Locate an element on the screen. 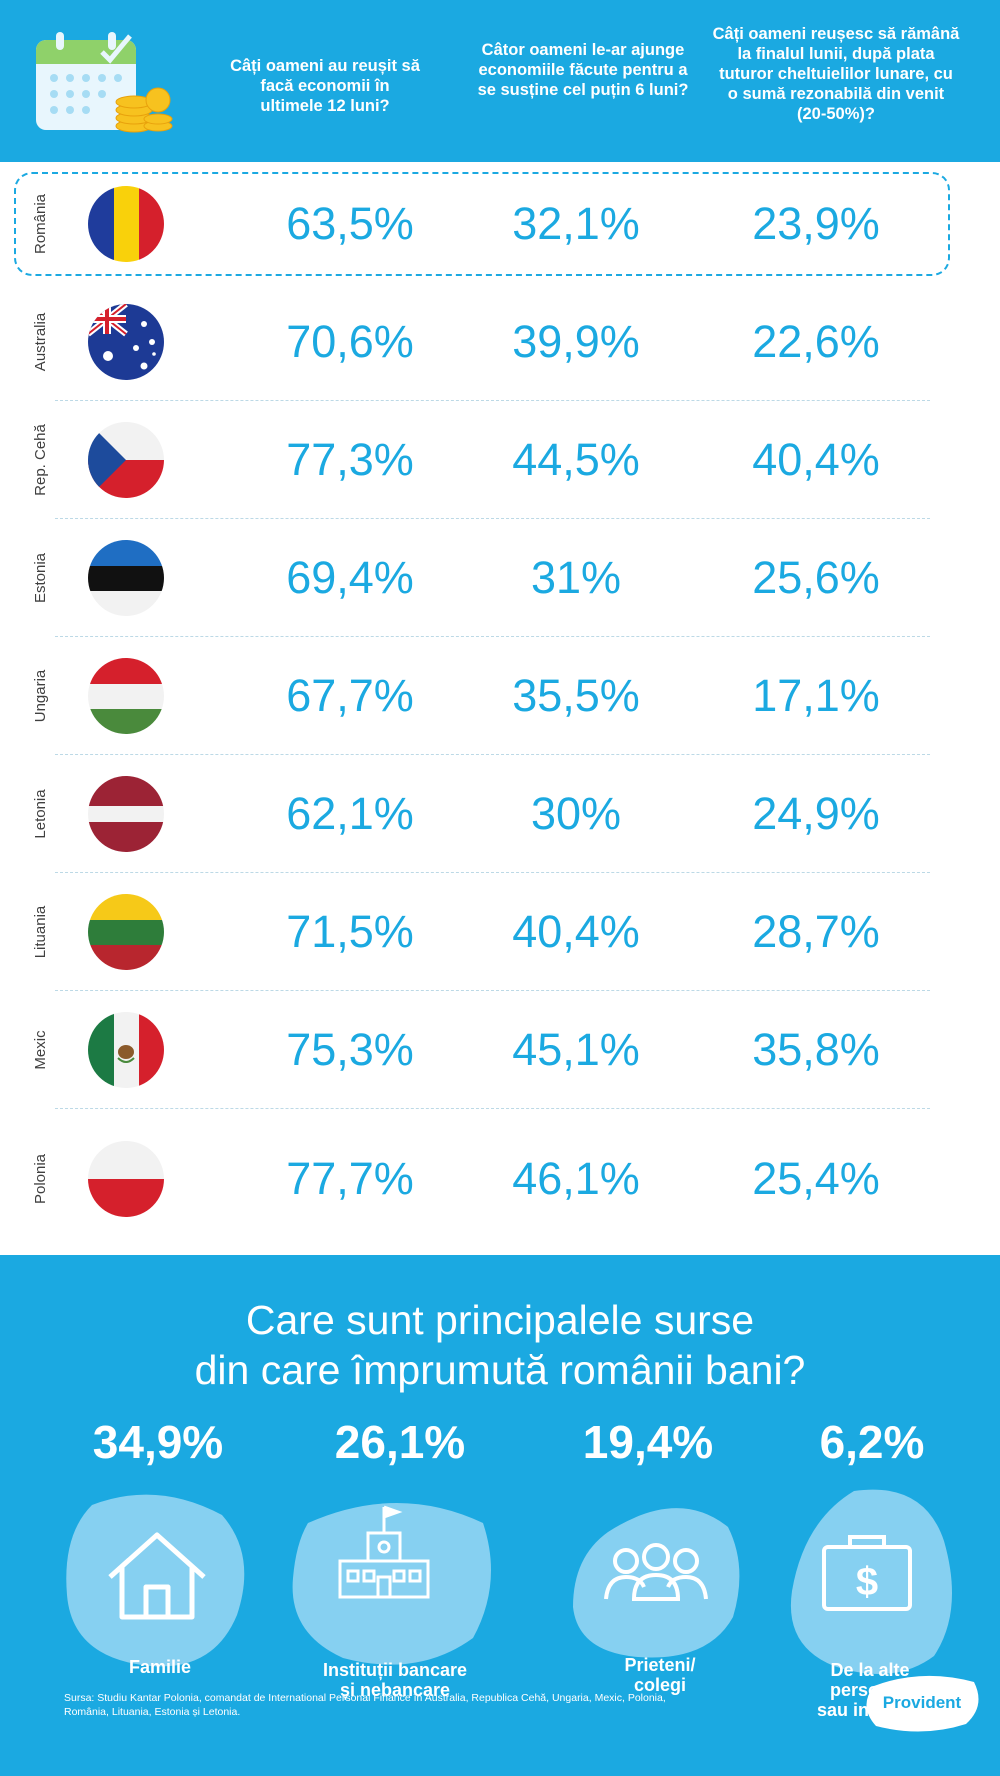 The image size is (1000, 1776). value-saved: 71,5% is located at coordinates (350, 931).